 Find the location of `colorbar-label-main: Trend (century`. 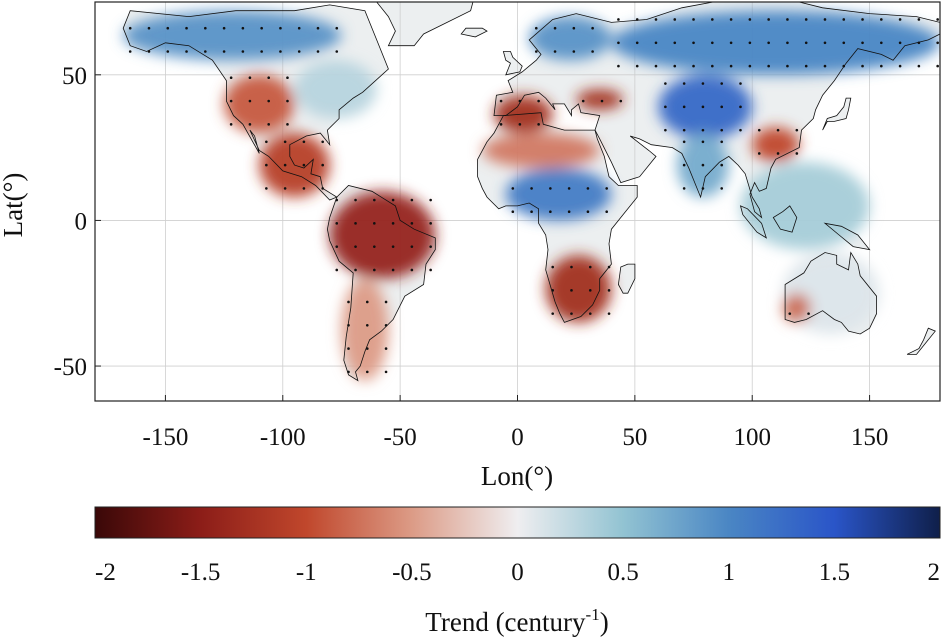

colorbar-label-main: Trend (century is located at coordinates (505, 622).